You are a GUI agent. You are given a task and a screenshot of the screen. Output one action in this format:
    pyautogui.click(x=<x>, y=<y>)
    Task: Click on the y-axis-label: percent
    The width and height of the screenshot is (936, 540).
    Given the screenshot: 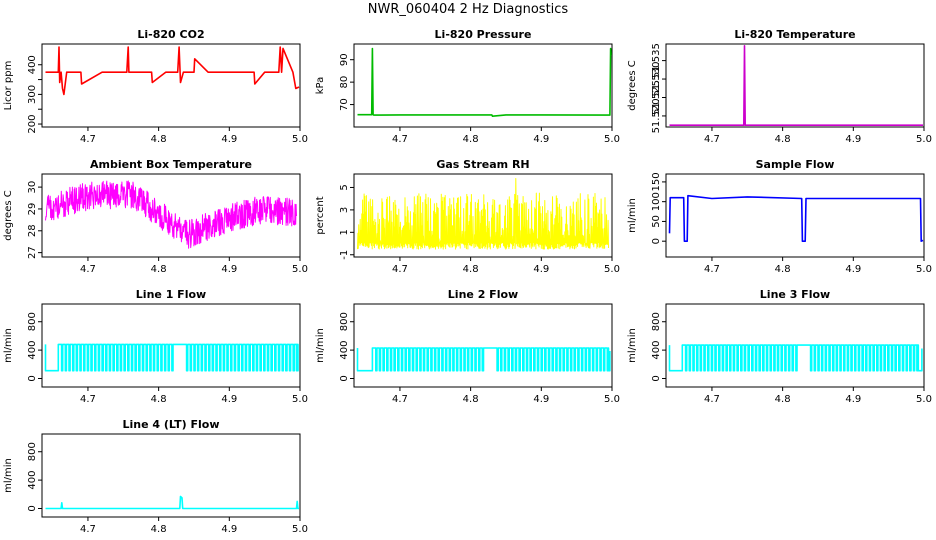 What is the action you would take?
    pyautogui.click(x=320, y=215)
    